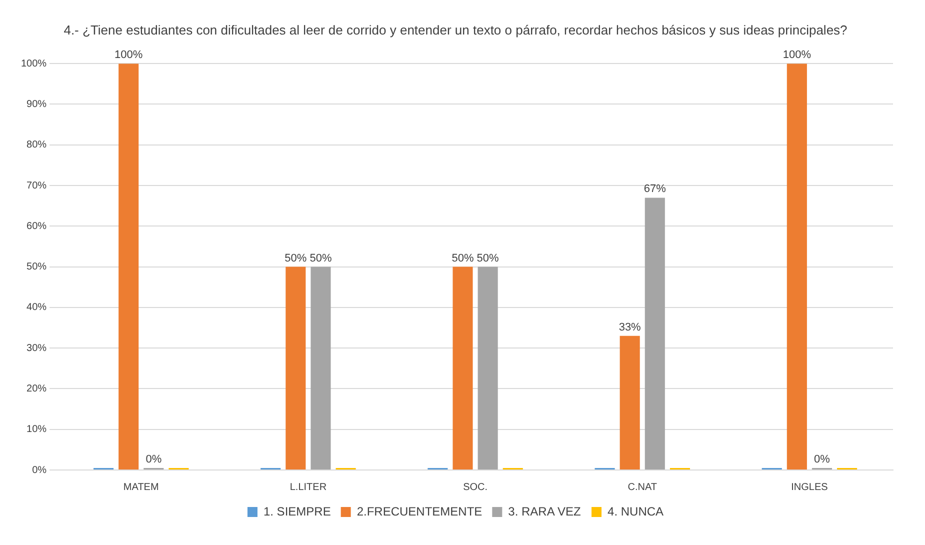 This screenshot has width=925, height=545. Describe the element at coordinates (36, 267) in the screenshot. I see `y-tick-label: 50%` at that location.